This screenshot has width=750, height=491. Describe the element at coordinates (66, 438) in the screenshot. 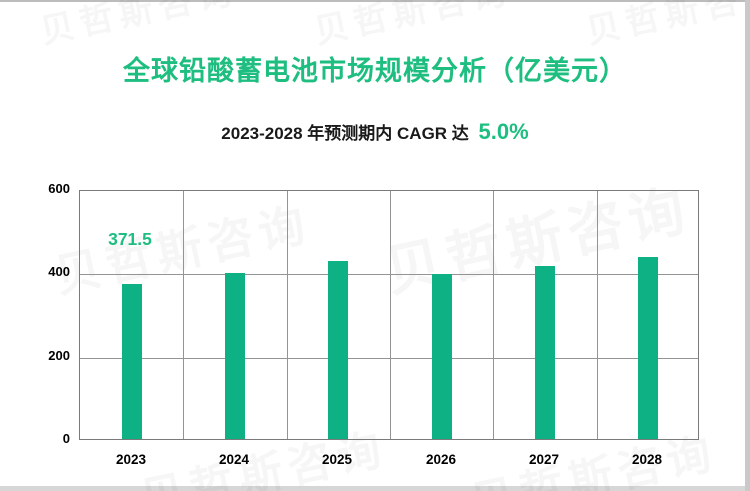

I see `y-tick-label: 0` at that location.